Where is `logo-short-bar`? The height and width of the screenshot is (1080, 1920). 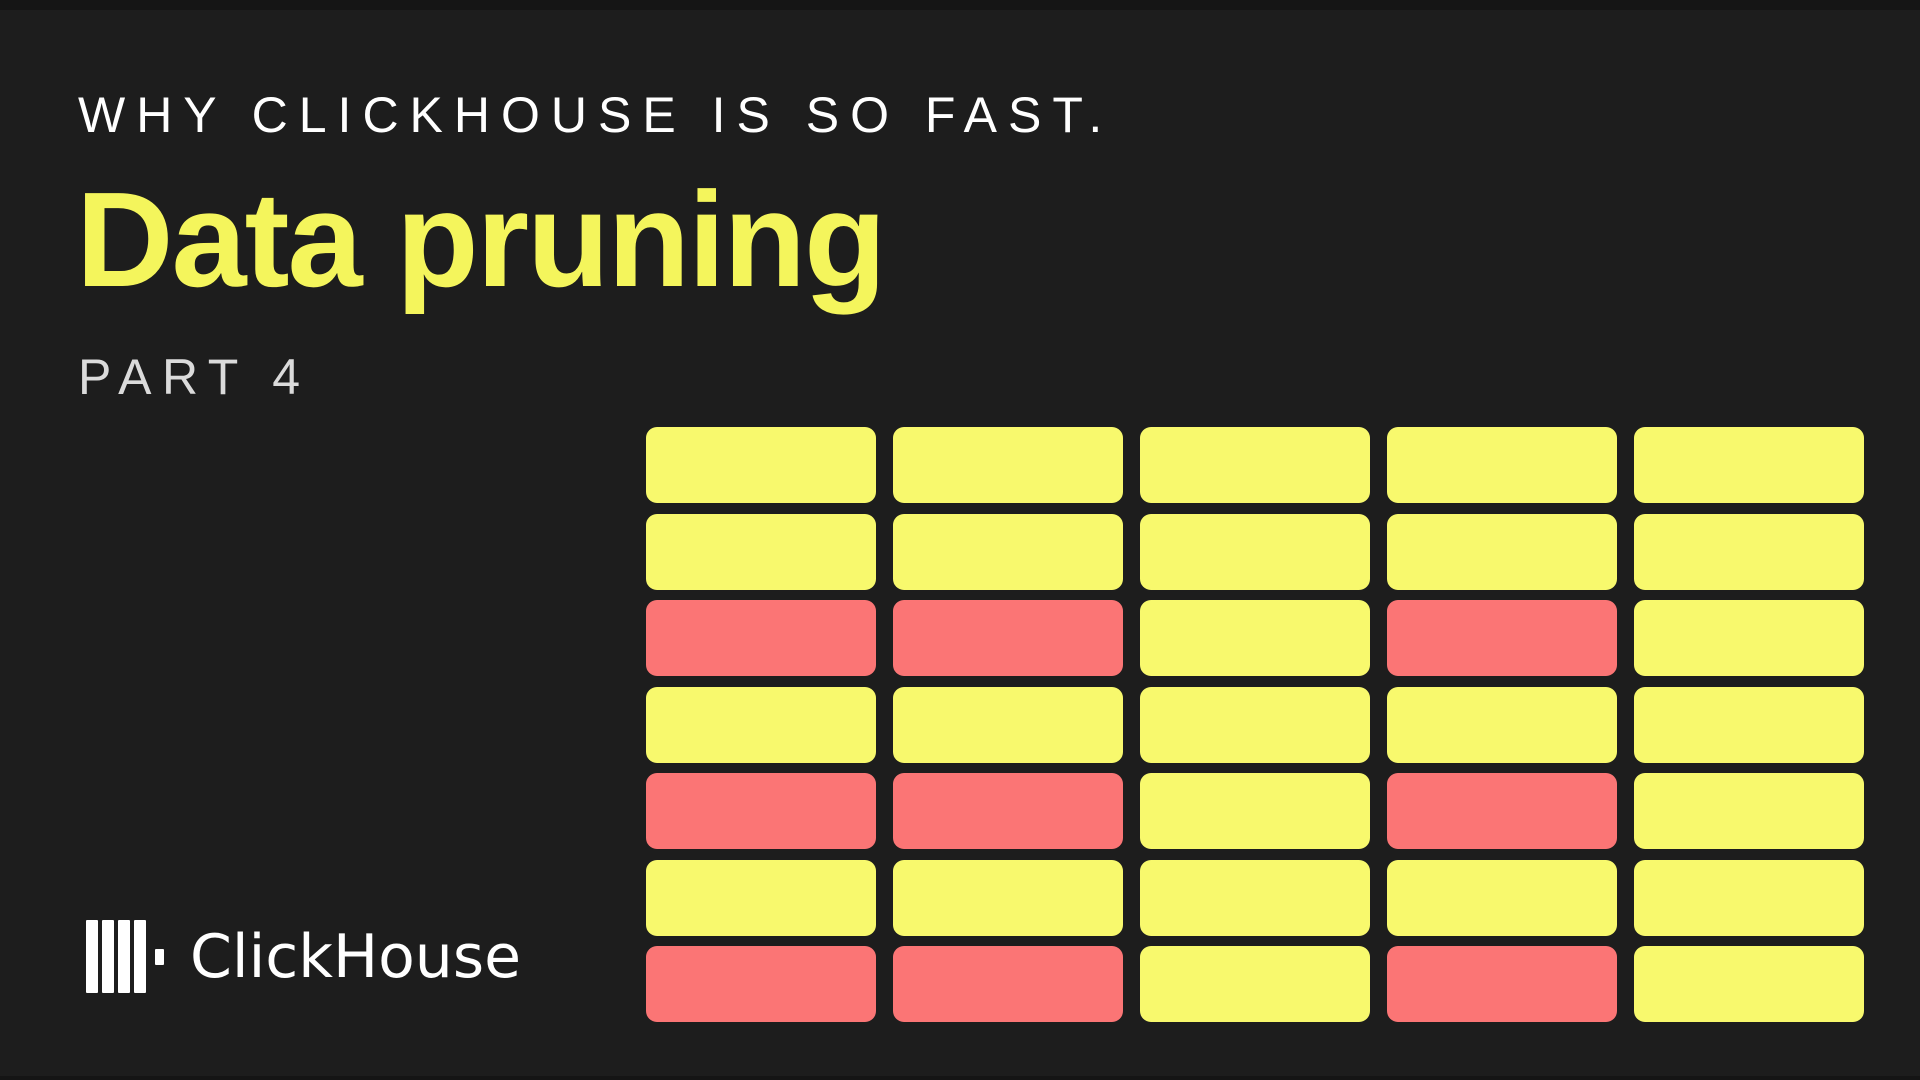 logo-short-bar is located at coordinates (159, 956).